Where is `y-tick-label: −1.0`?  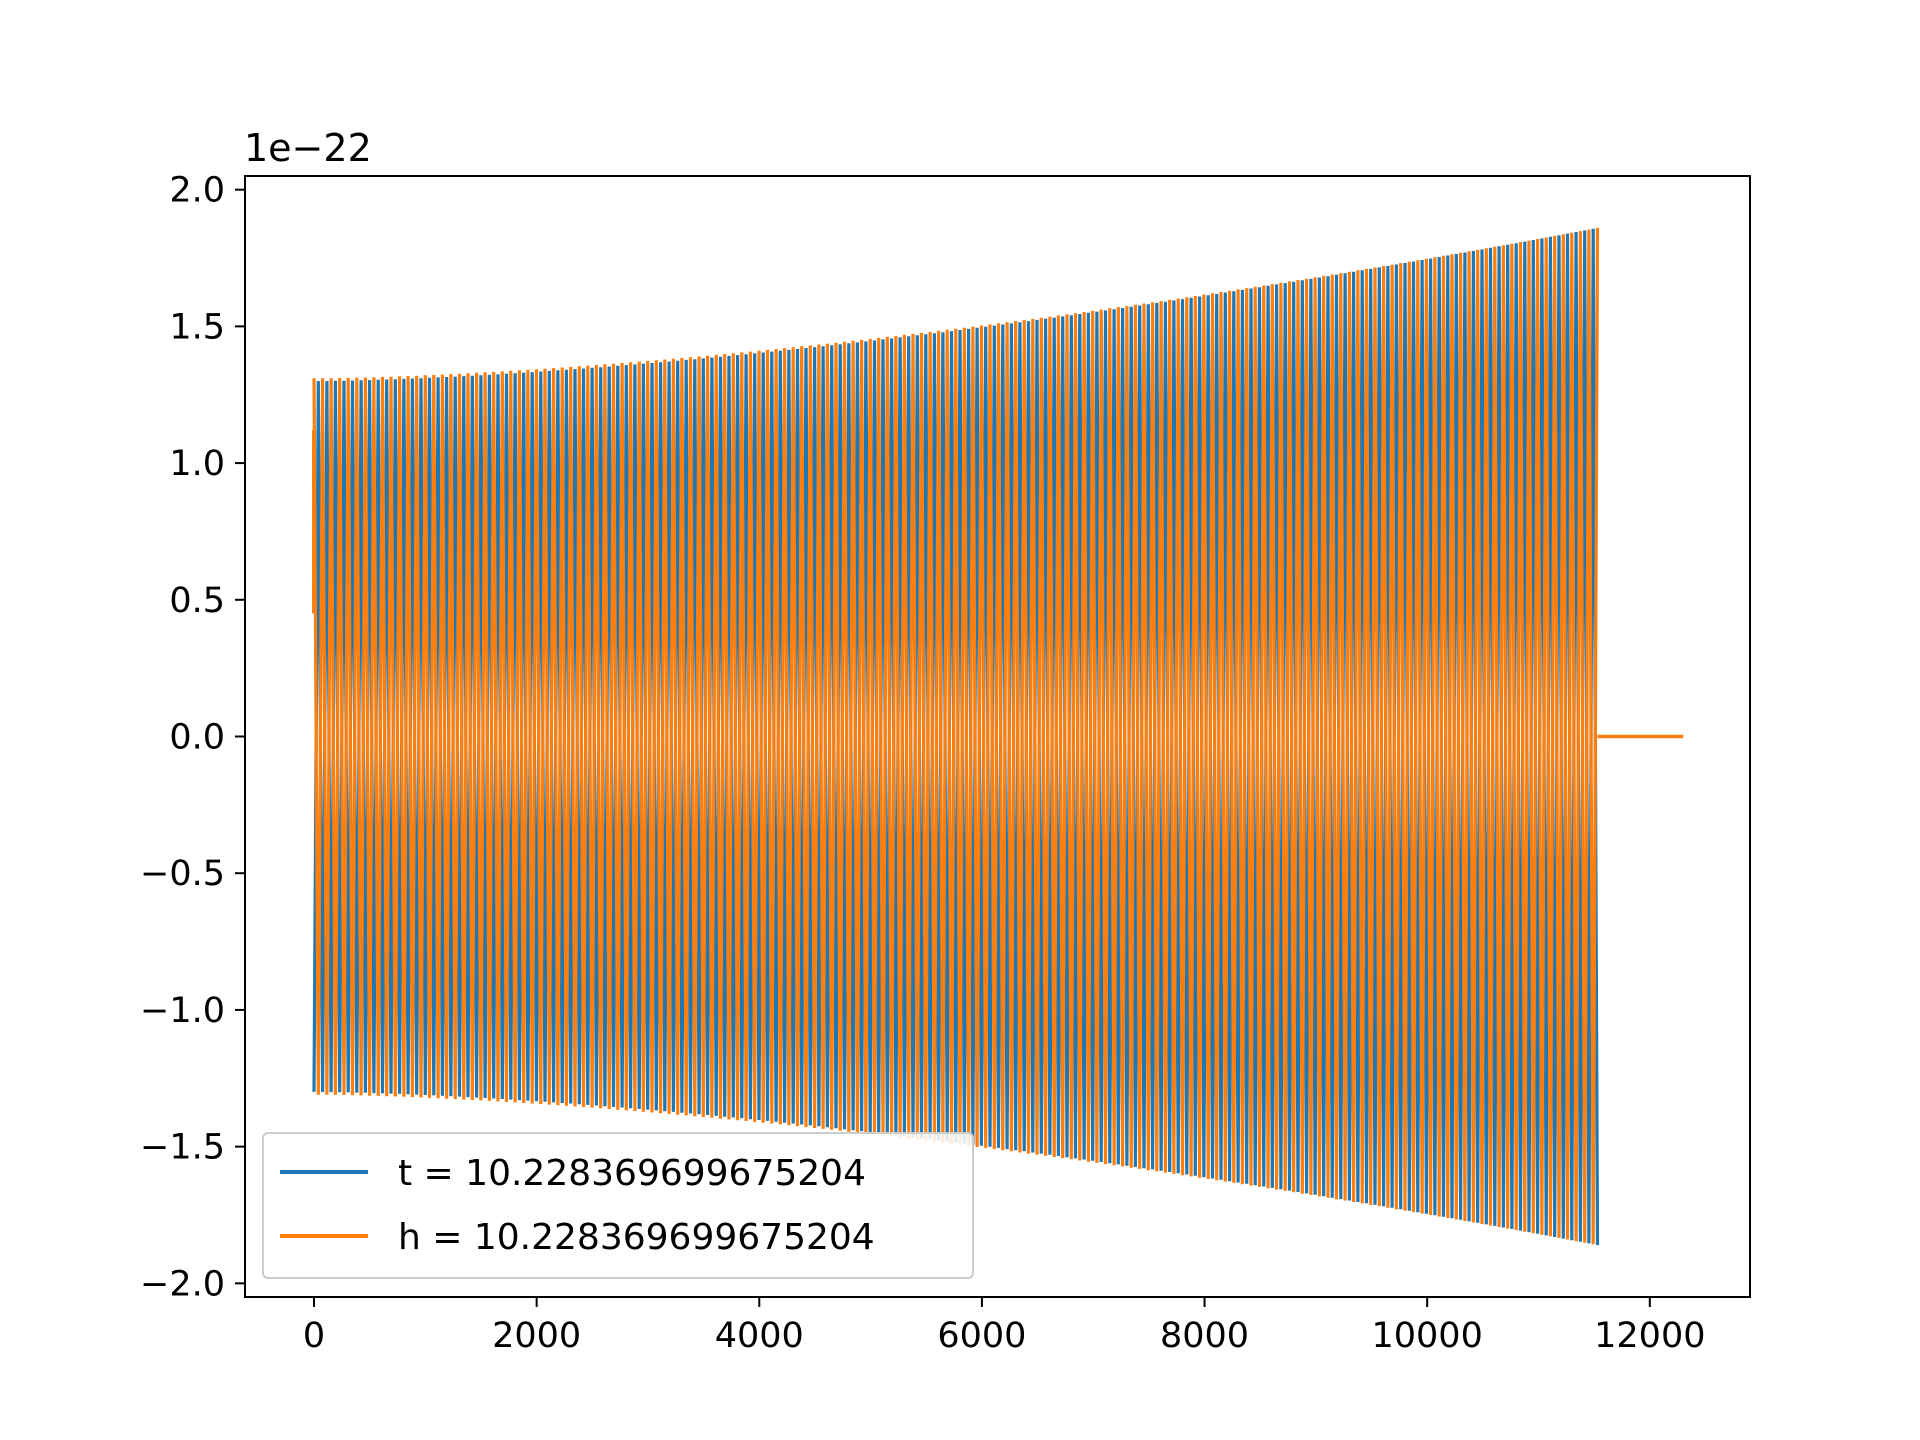
y-tick-label: −1.0 is located at coordinates (182, 1011).